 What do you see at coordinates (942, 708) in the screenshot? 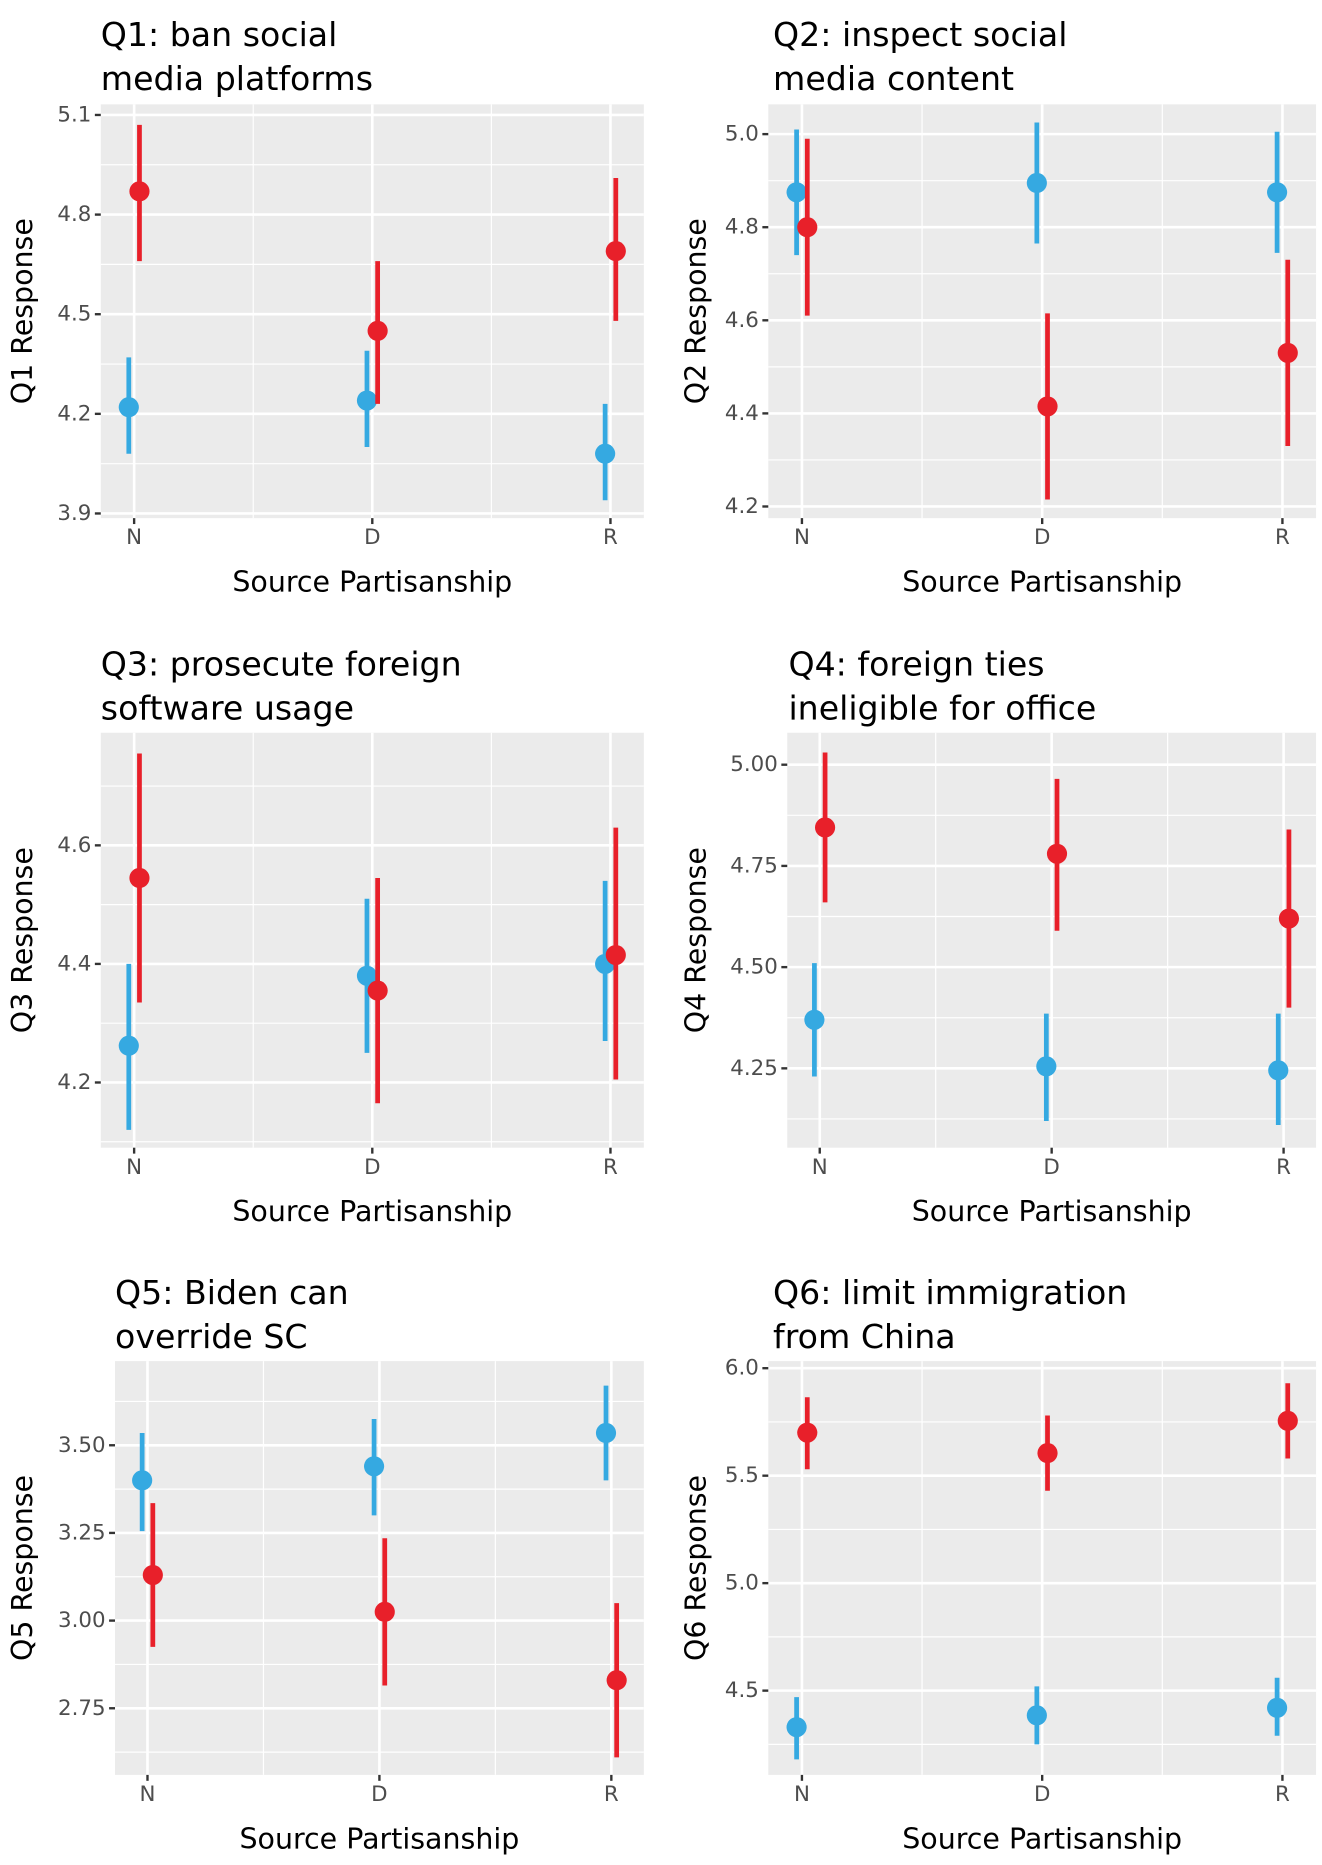
I see `chart-title-line: ineligible for office` at bounding box center [942, 708].